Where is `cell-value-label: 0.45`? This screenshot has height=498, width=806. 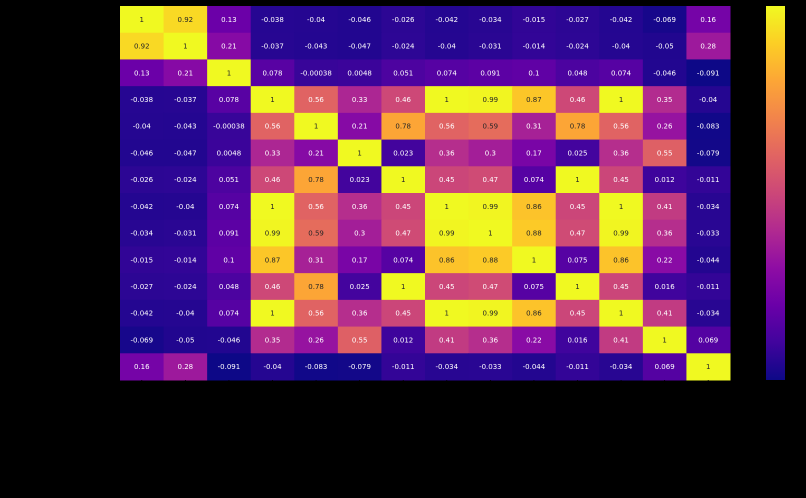 cell-value-label: 0.45 is located at coordinates (403, 207).